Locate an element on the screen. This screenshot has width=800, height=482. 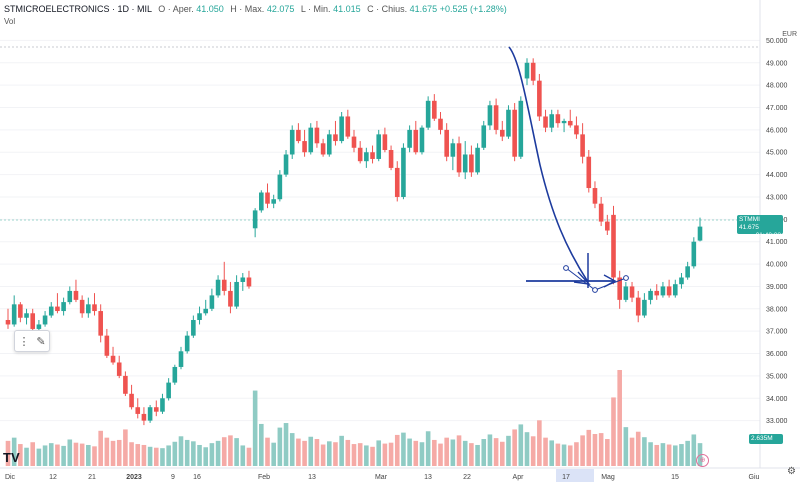
pencil-icon: ✎ is located at coordinates (41, 341).